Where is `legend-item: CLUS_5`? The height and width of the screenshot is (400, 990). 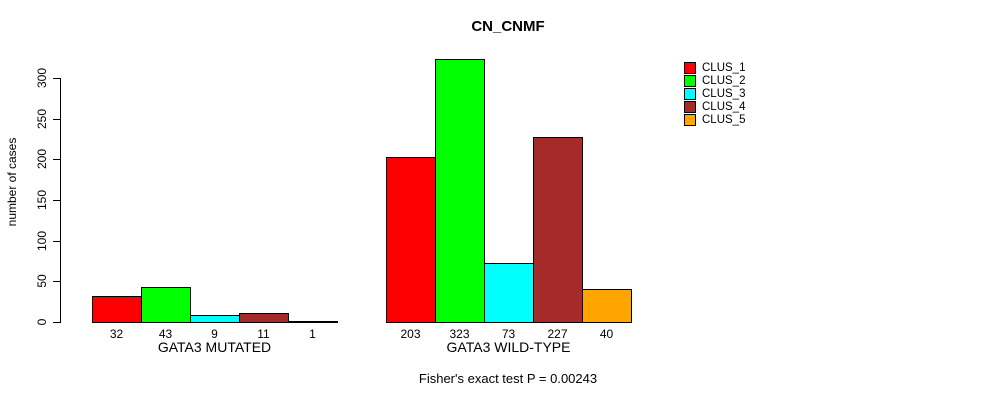 legend-item: CLUS_5 is located at coordinates (715, 119).